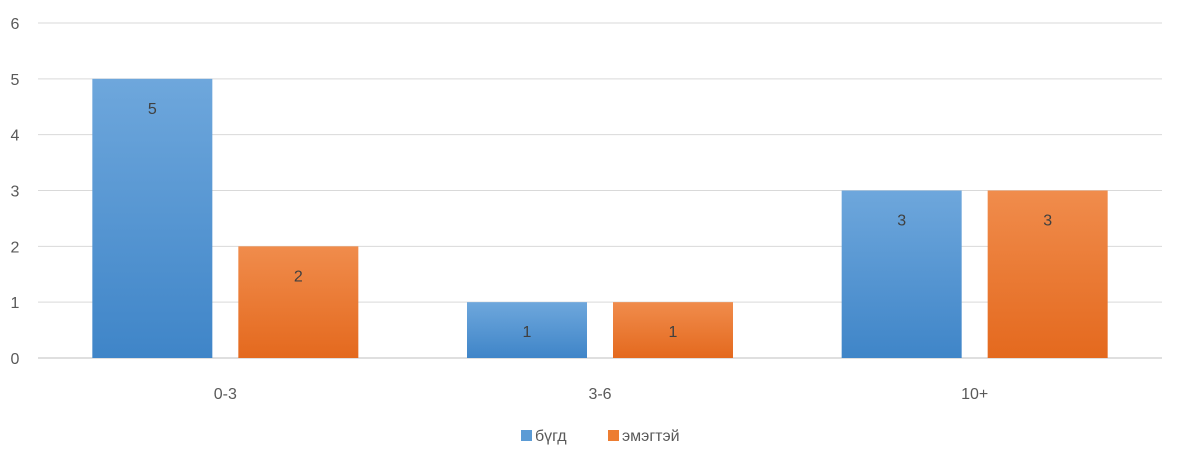 This screenshot has width=1184, height=458. I want to click on y-tick-label: 6, so click(15, 24).